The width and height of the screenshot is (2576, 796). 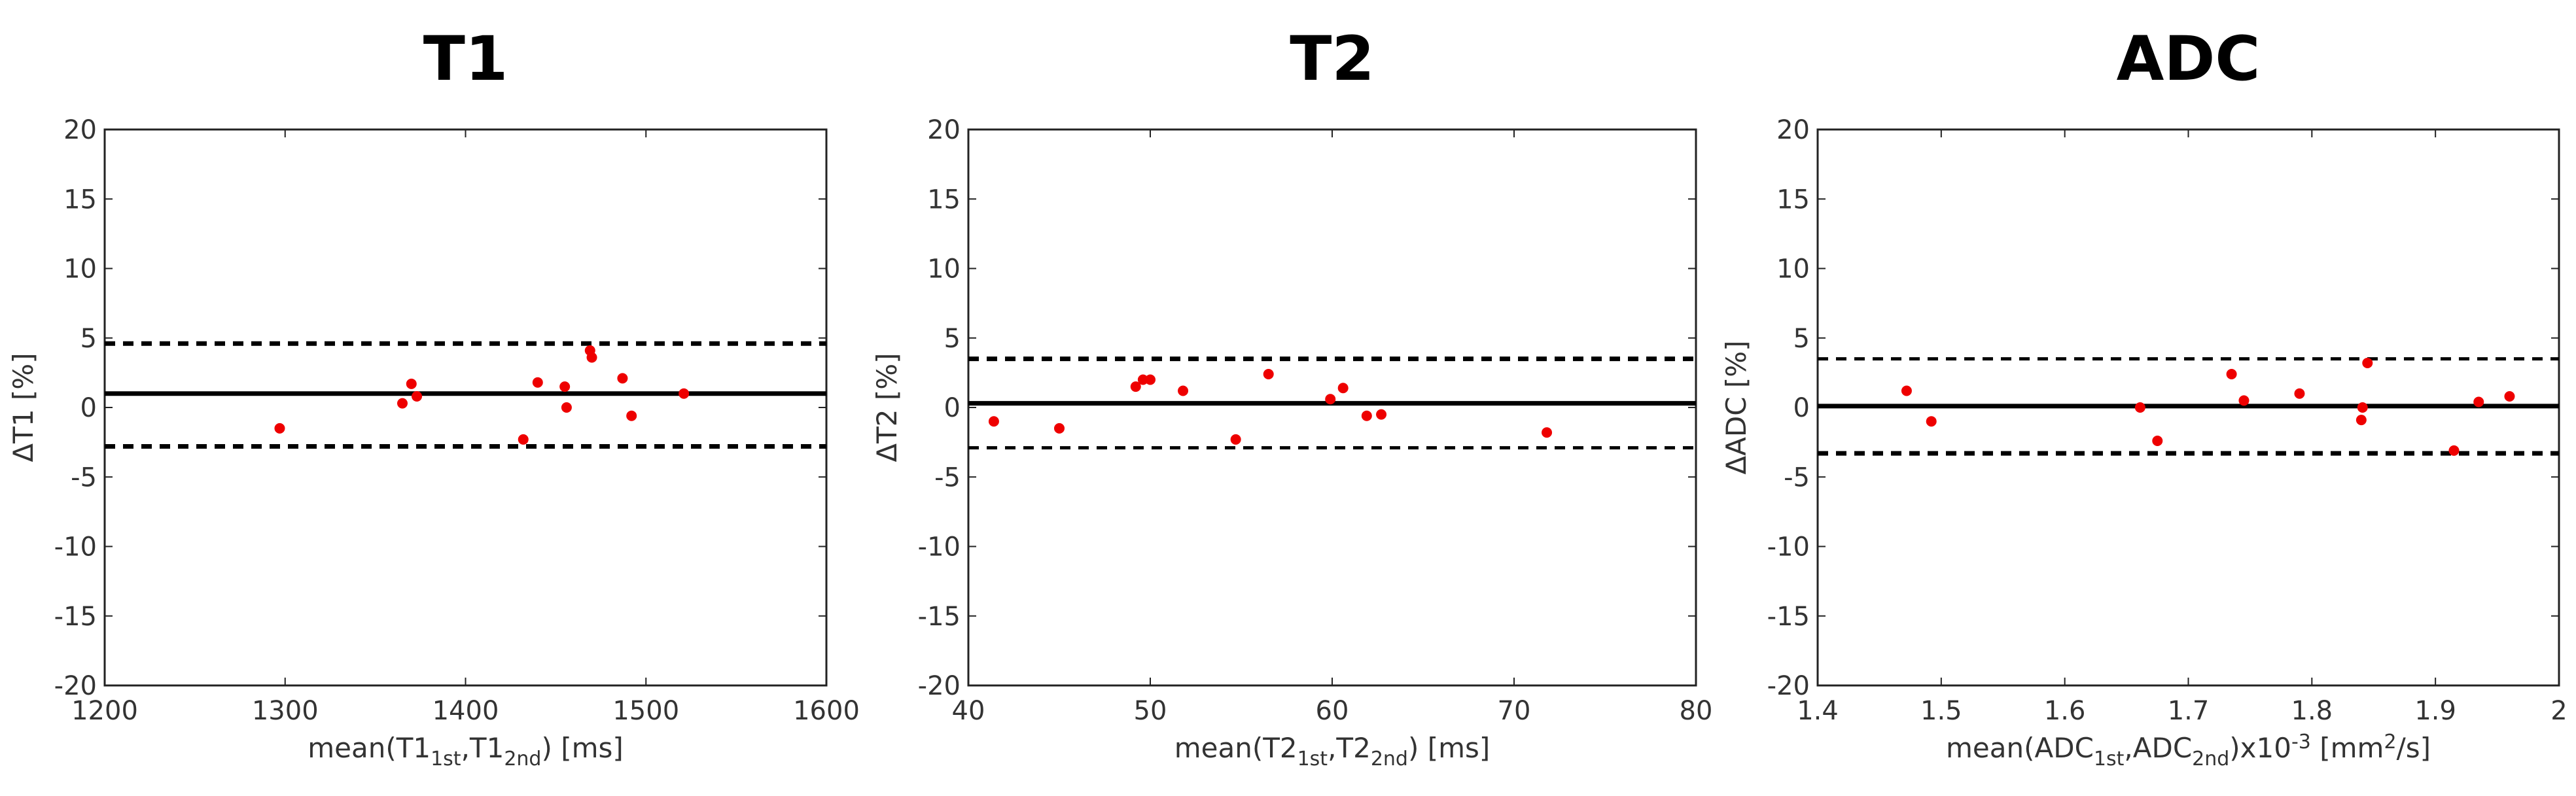 I want to click on t2-x-axis-label: mean(T21st,T22nd) [ms], so click(x=1332, y=751).